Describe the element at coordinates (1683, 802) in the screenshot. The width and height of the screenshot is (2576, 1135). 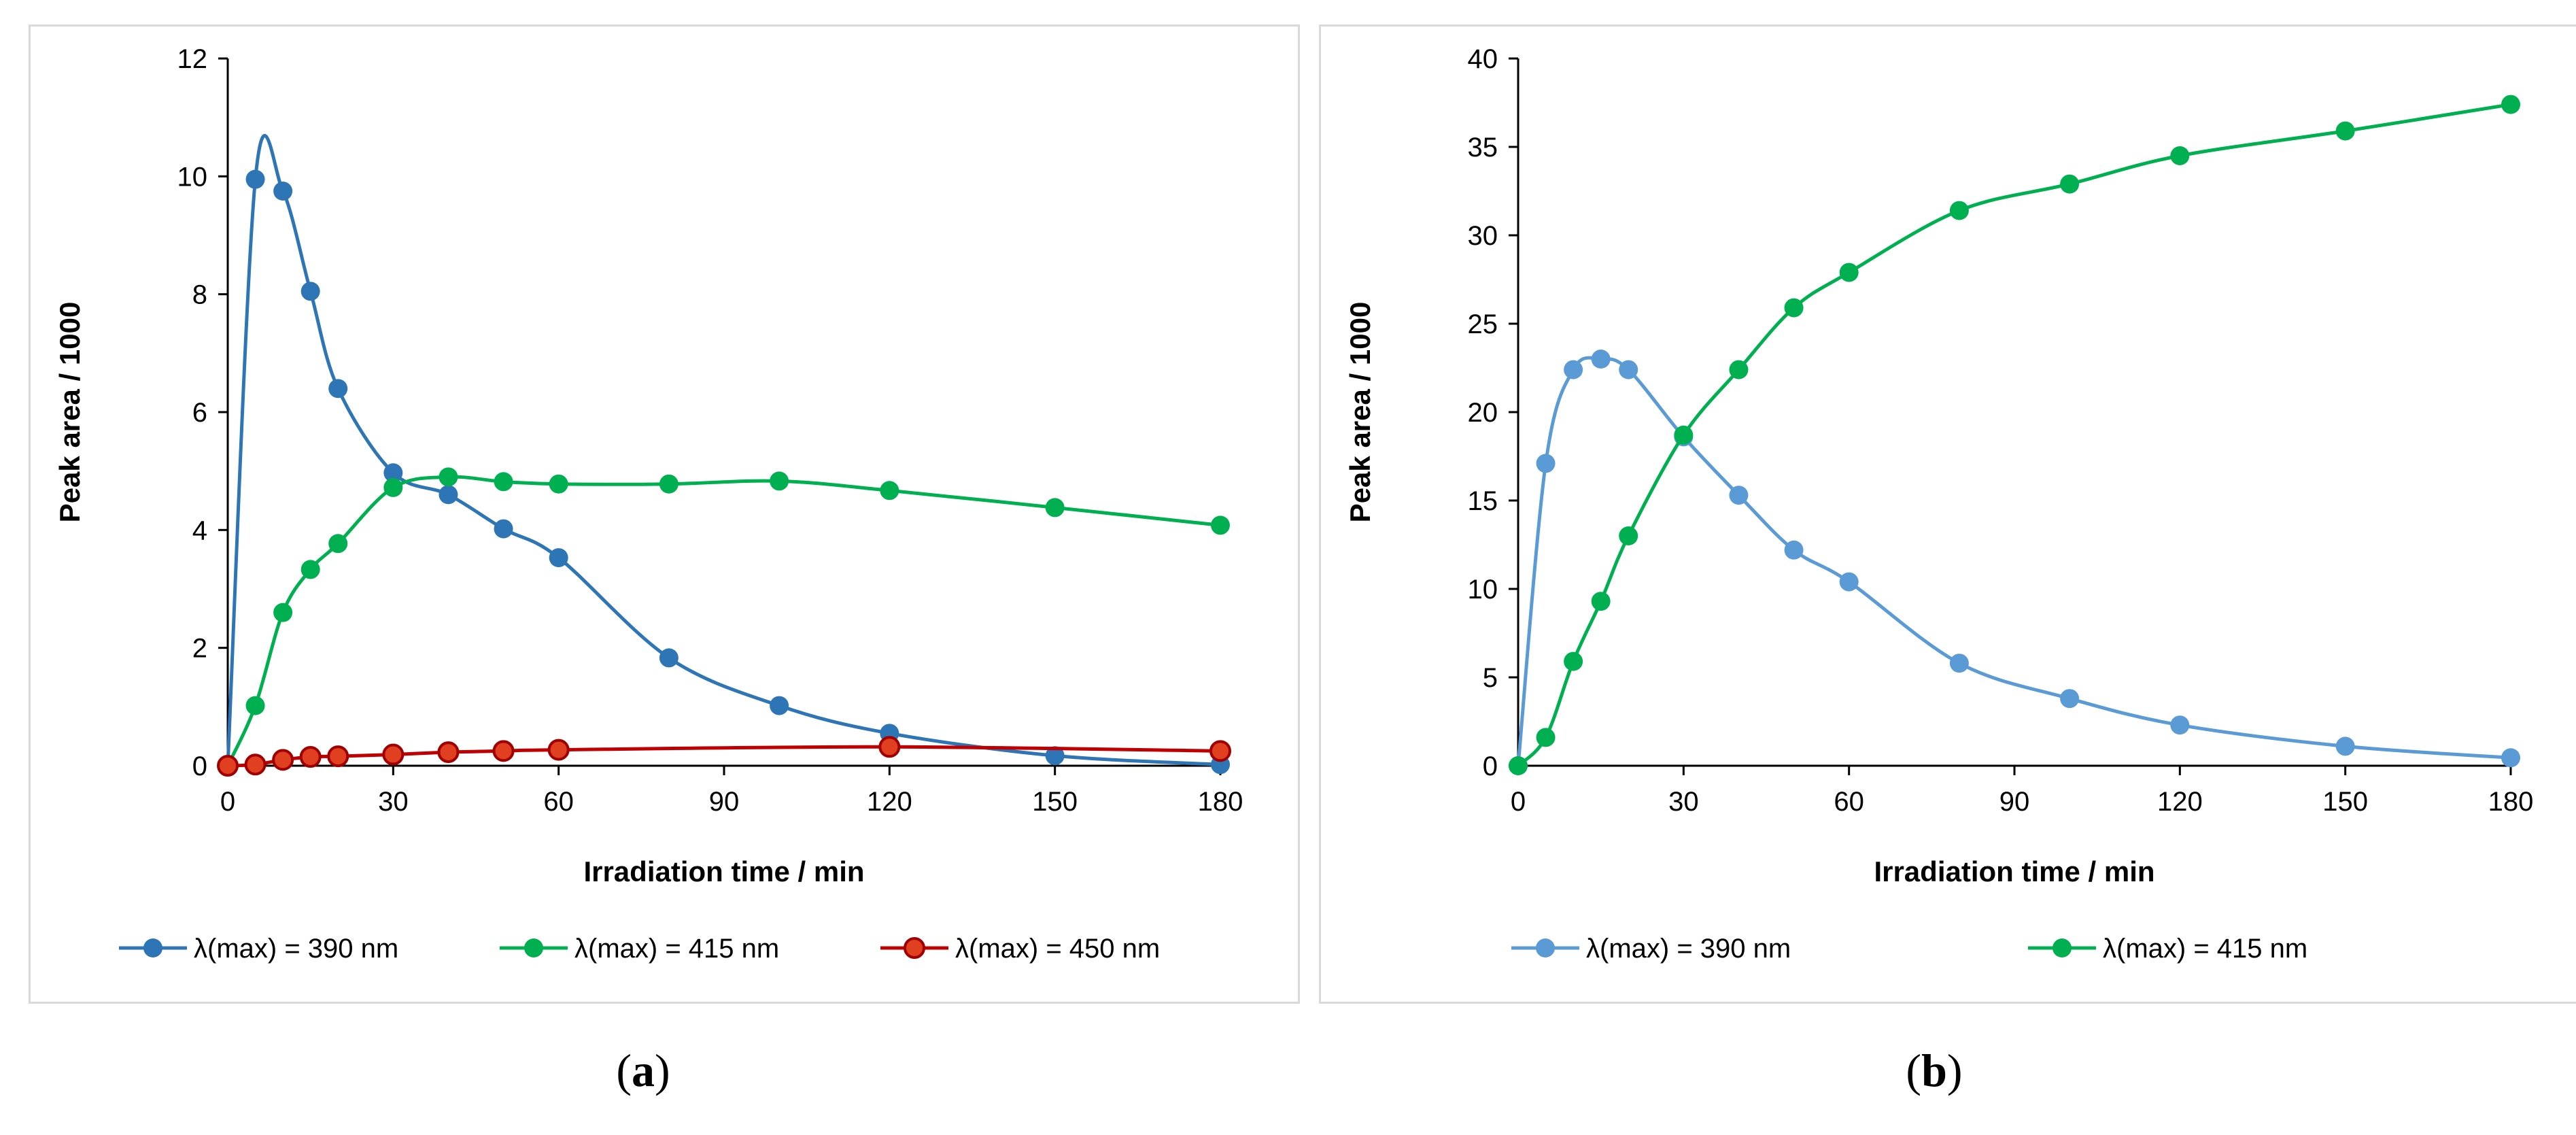
I see `chart-b-x-tick-label: 30` at that location.